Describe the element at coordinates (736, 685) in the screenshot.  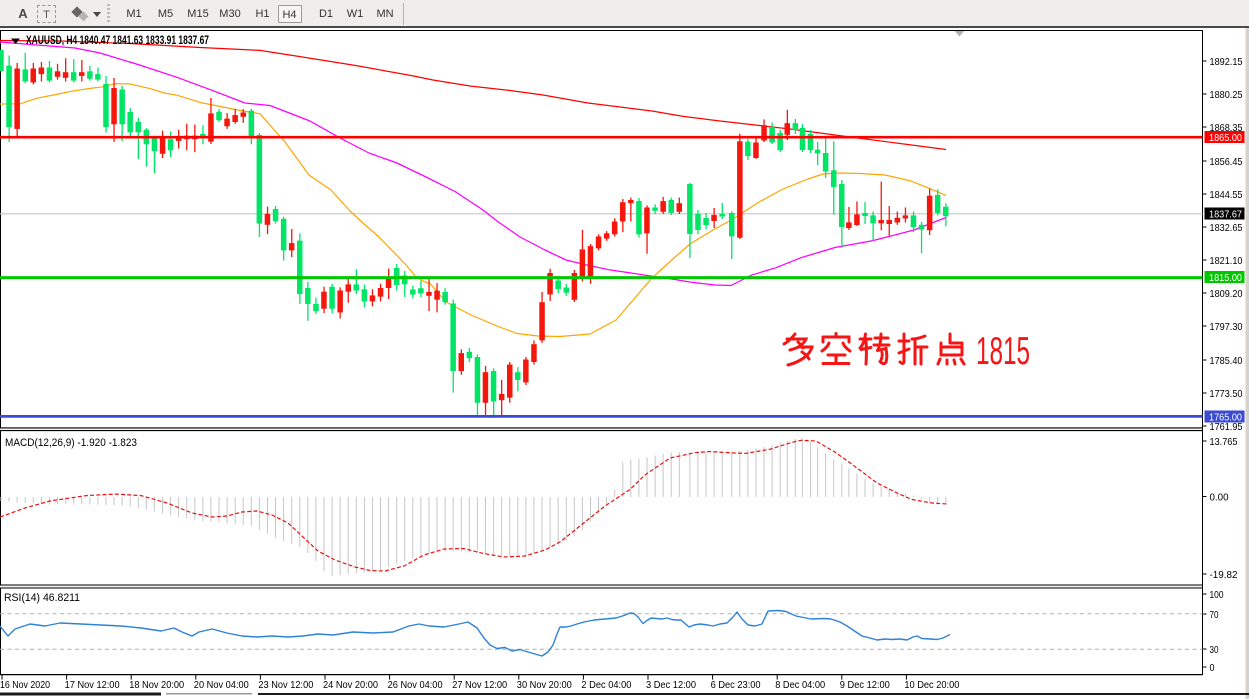
I see `svg-text: 6 Dec 23:00` at that location.